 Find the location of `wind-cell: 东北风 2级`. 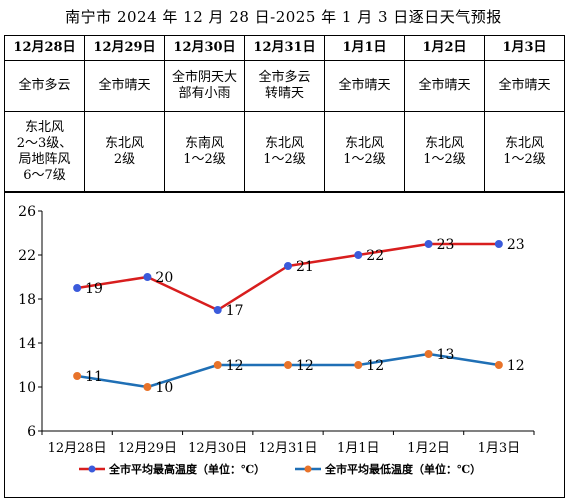

wind-cell: 东北风 2级 is located at coordinates (124, 151).